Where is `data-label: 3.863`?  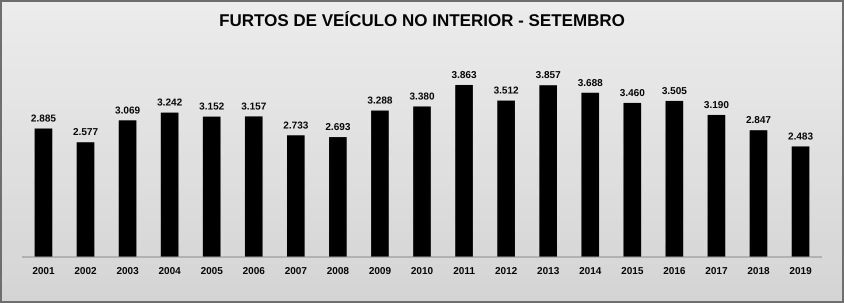 data-label: 3.863 is located at coordinates (465, 75).